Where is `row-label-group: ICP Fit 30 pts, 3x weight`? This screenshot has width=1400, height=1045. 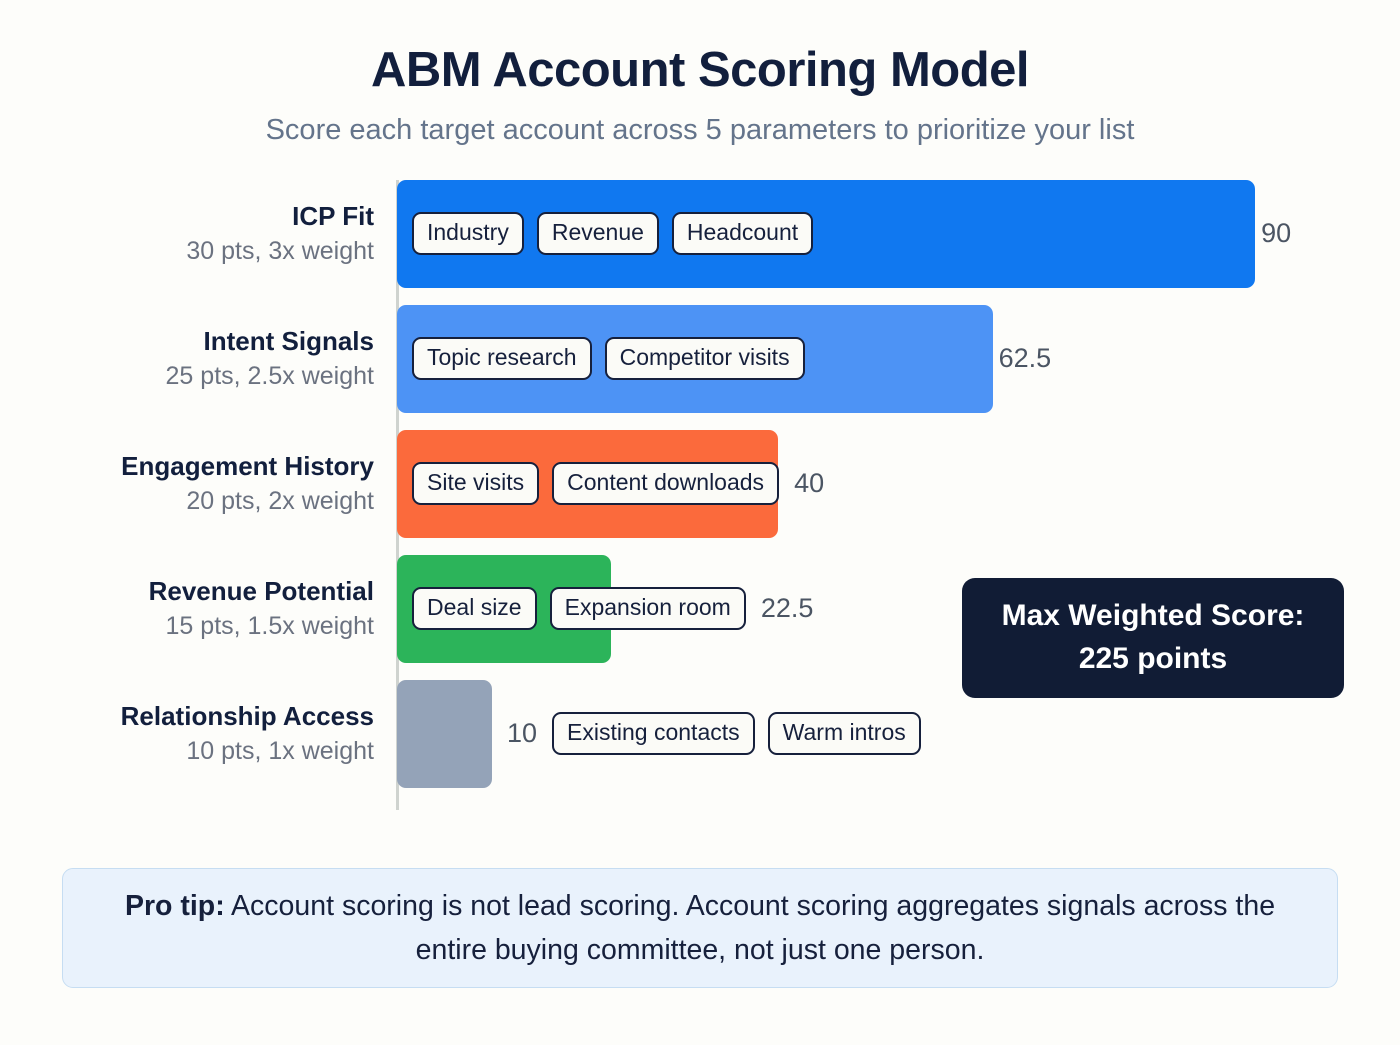 row-label-group: ICP Fit 30 pts, 3x weight is located at coordinates (187, 234).